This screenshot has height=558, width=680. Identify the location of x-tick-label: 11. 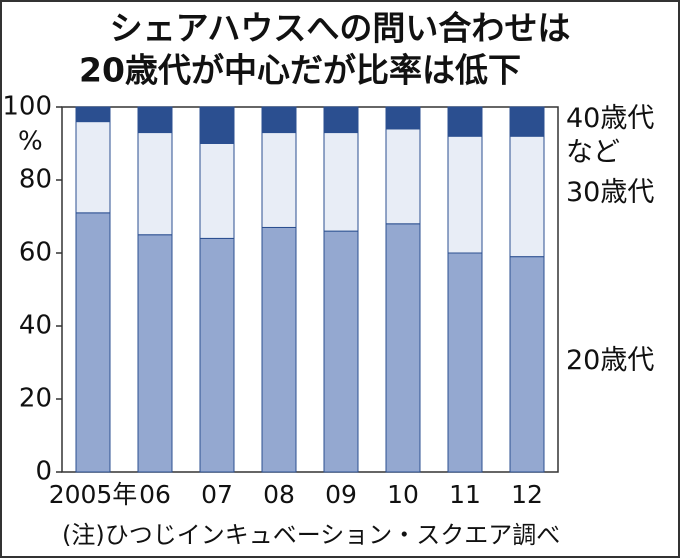
(465, 494).